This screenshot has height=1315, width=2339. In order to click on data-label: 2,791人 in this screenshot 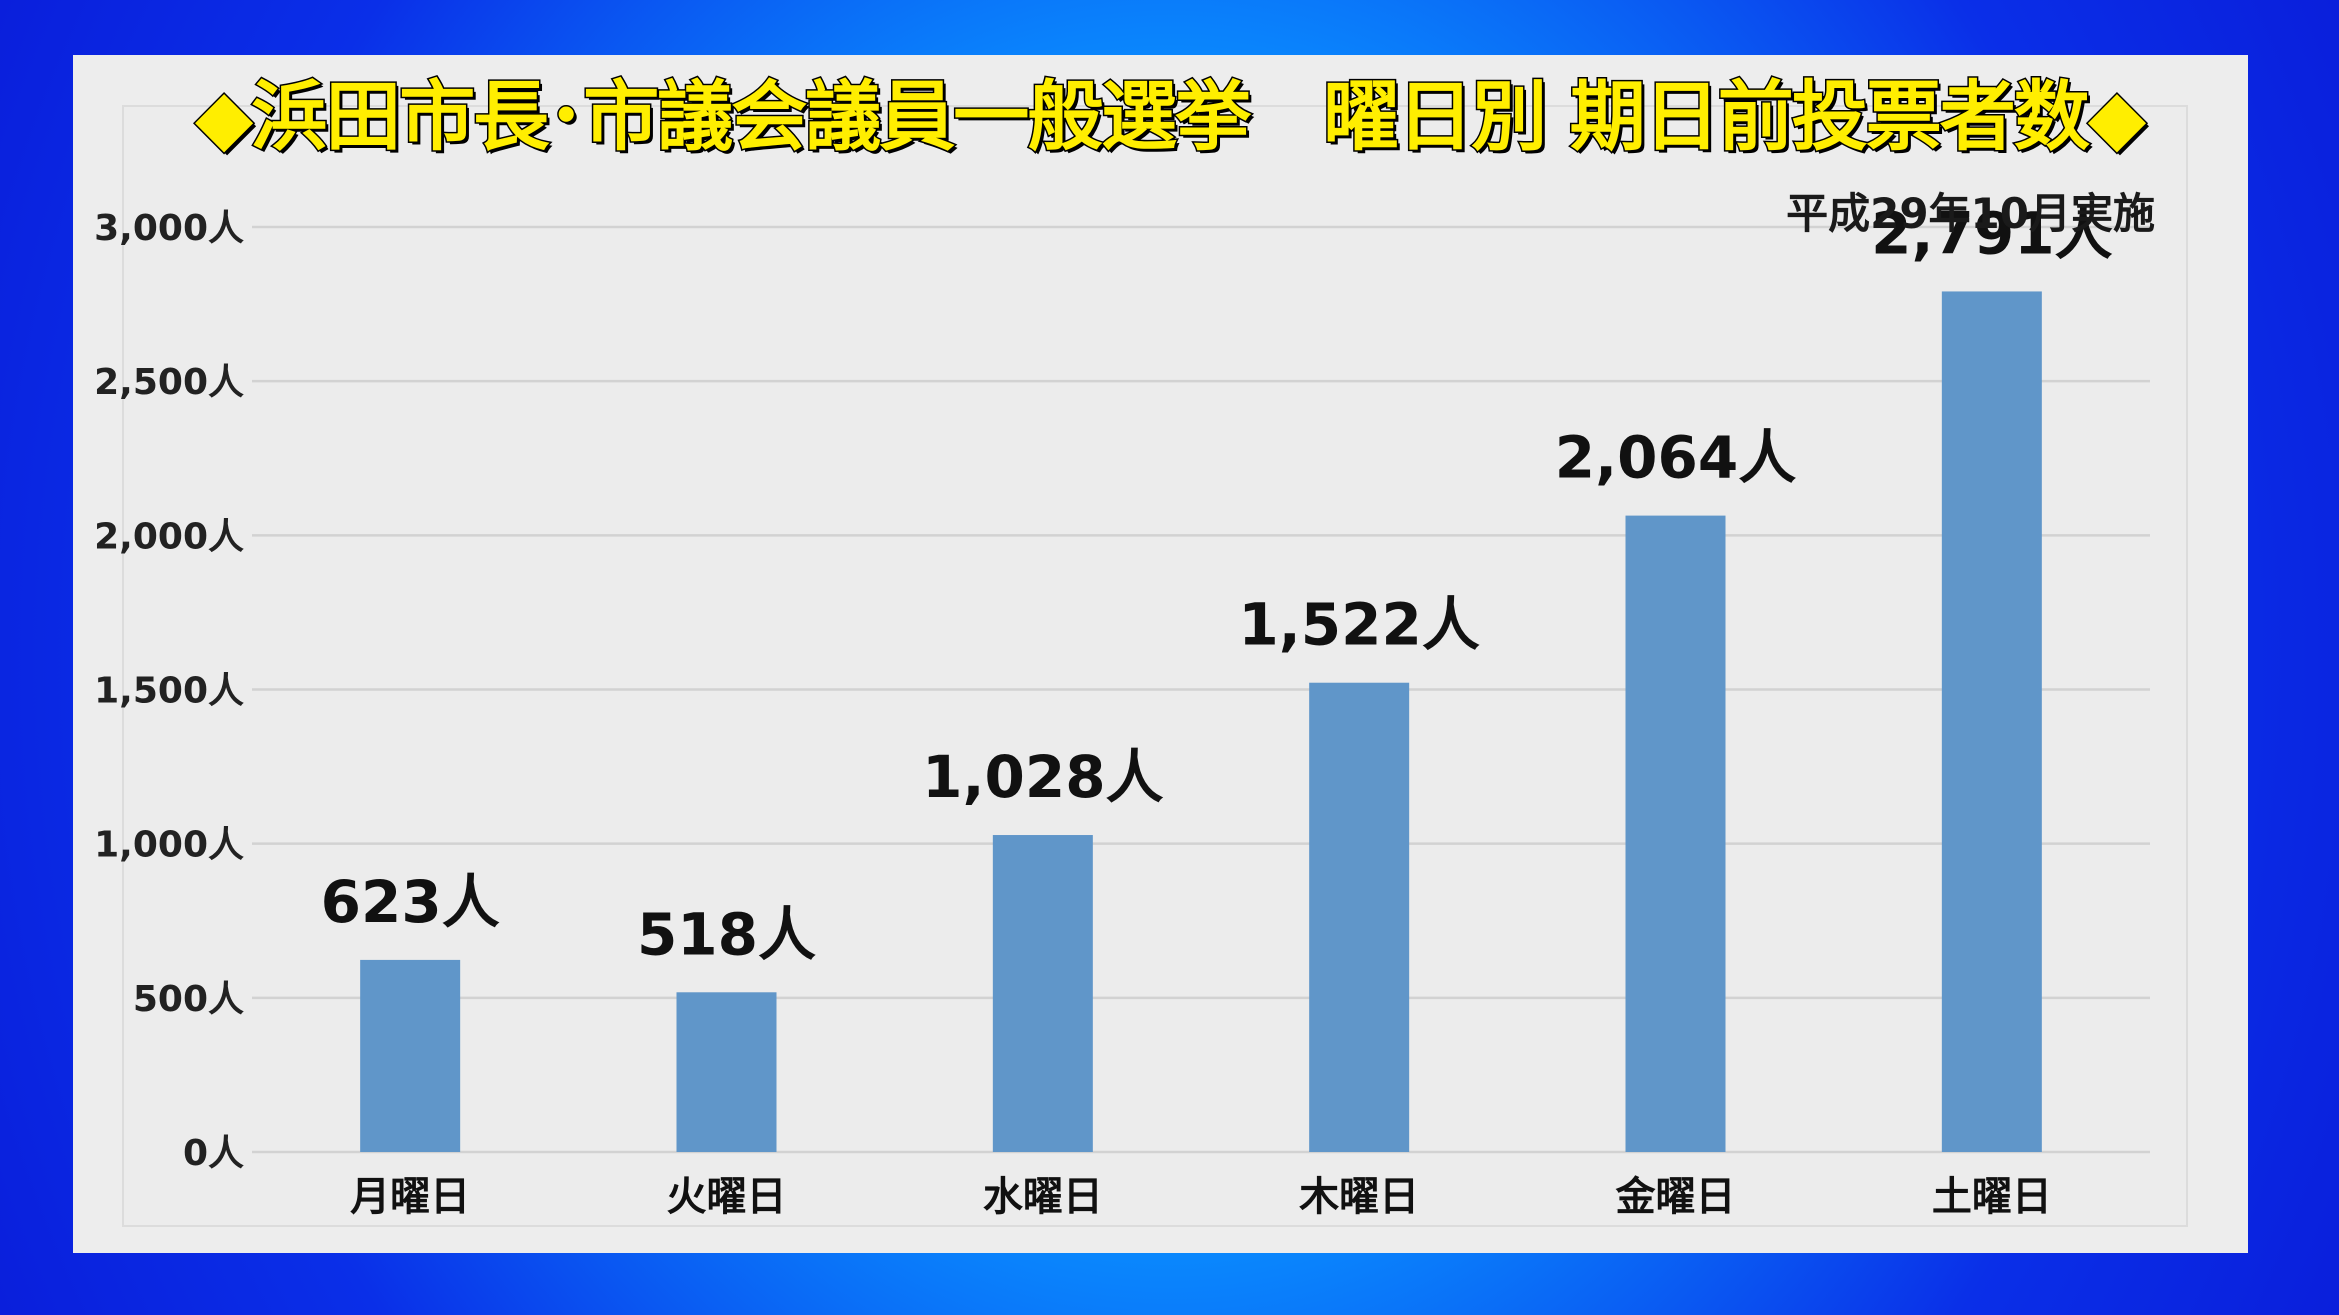, I will do `click(1991, 233)`.